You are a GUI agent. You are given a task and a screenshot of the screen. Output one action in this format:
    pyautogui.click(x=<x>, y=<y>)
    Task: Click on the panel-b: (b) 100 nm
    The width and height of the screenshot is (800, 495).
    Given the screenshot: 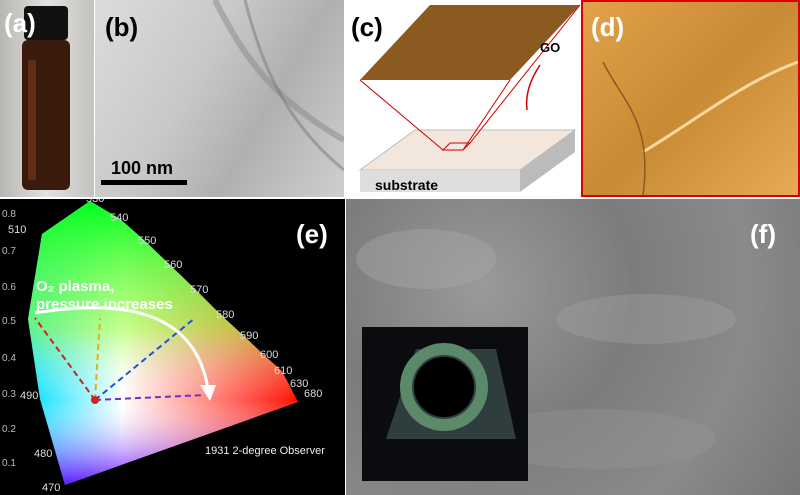 What is the action you would take?
    pyautogui.click(x=219, y=98)
    